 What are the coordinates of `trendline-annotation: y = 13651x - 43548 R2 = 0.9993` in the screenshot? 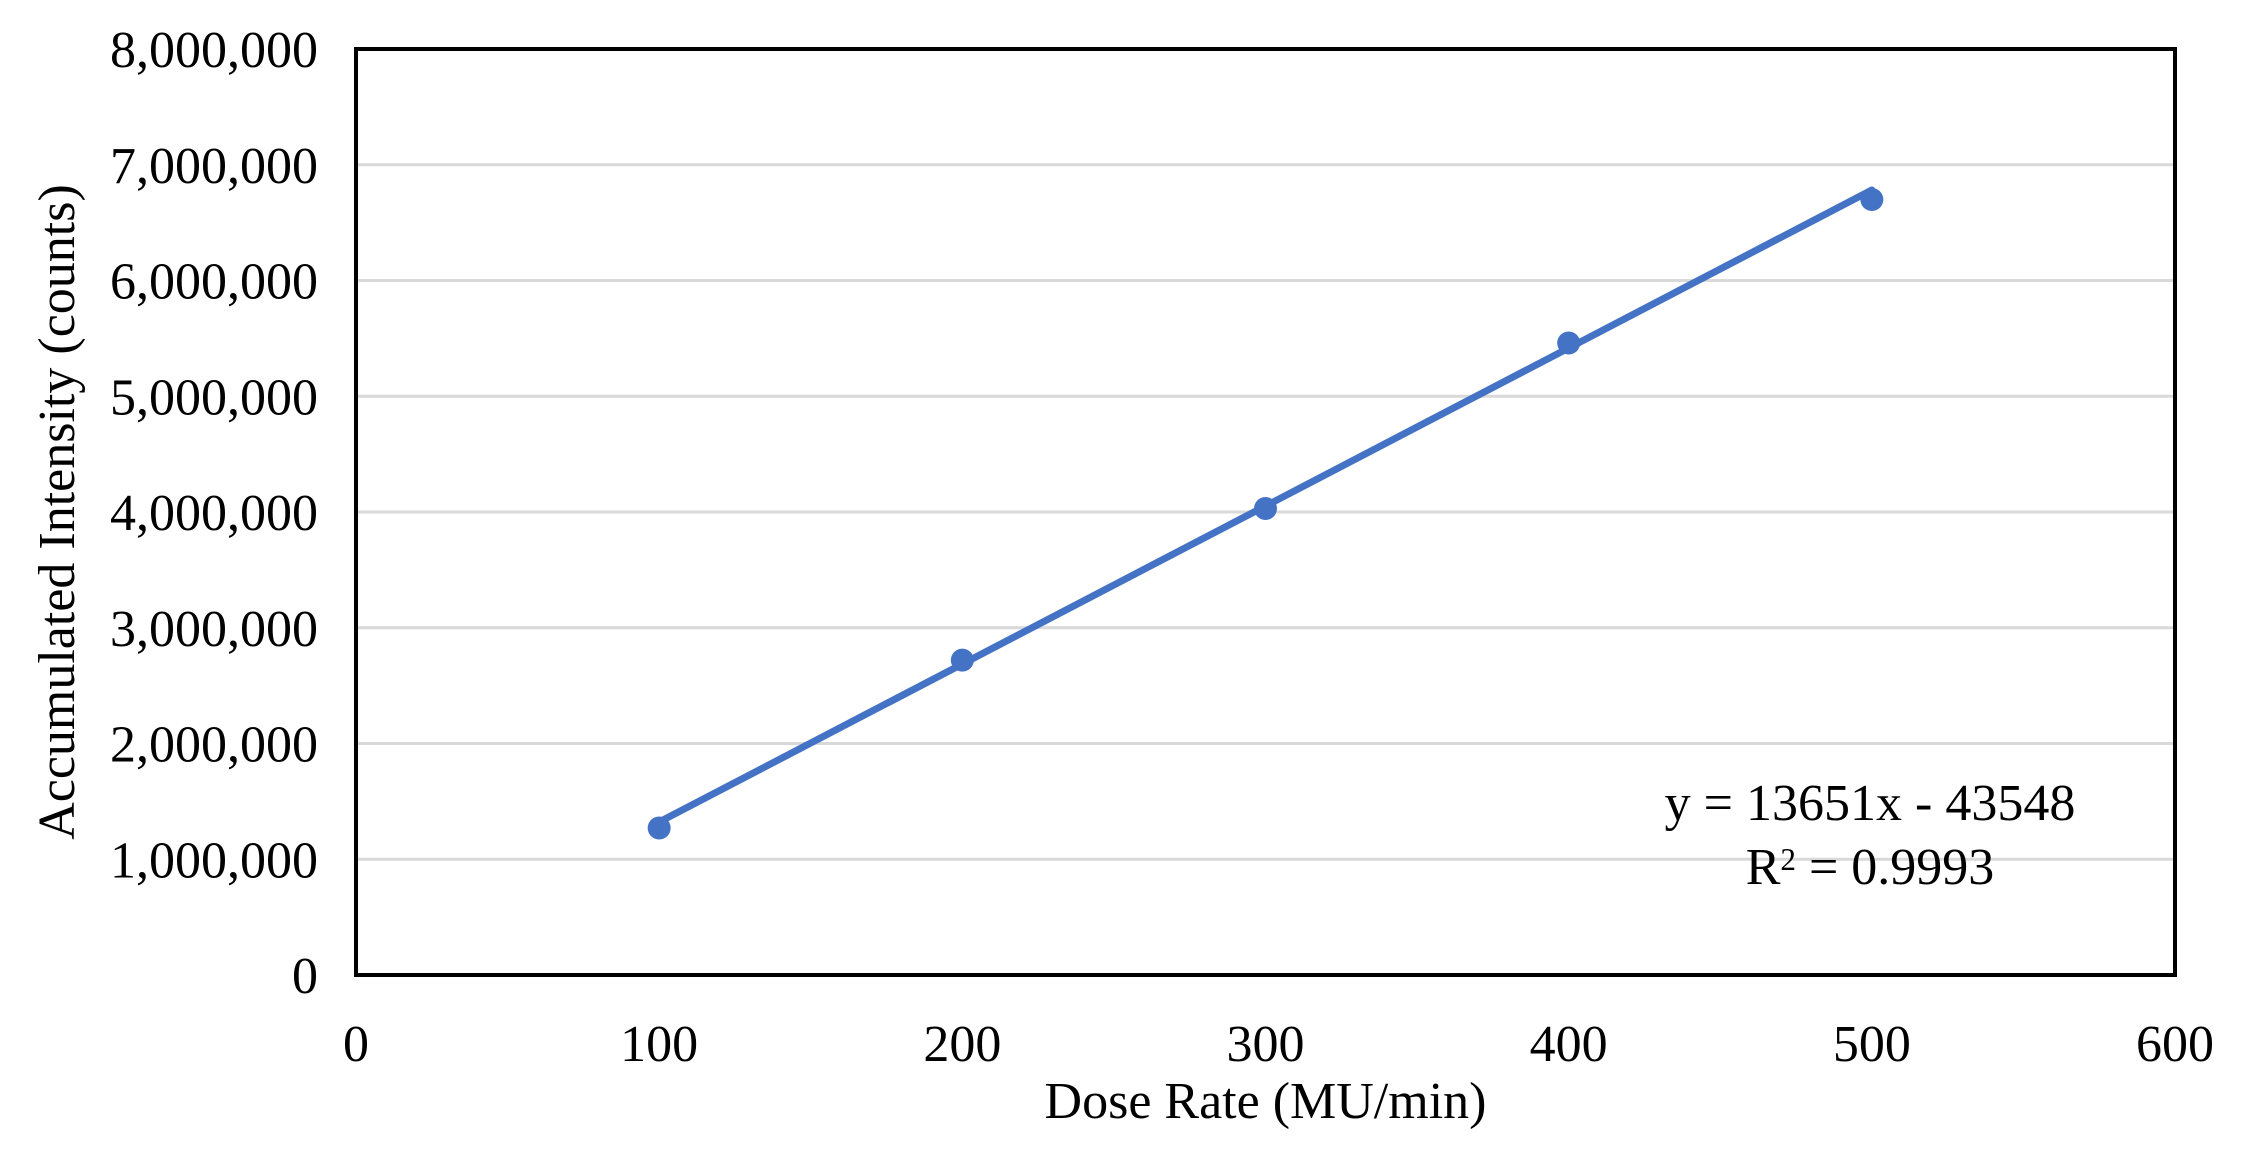 It's located at (1870, 839).